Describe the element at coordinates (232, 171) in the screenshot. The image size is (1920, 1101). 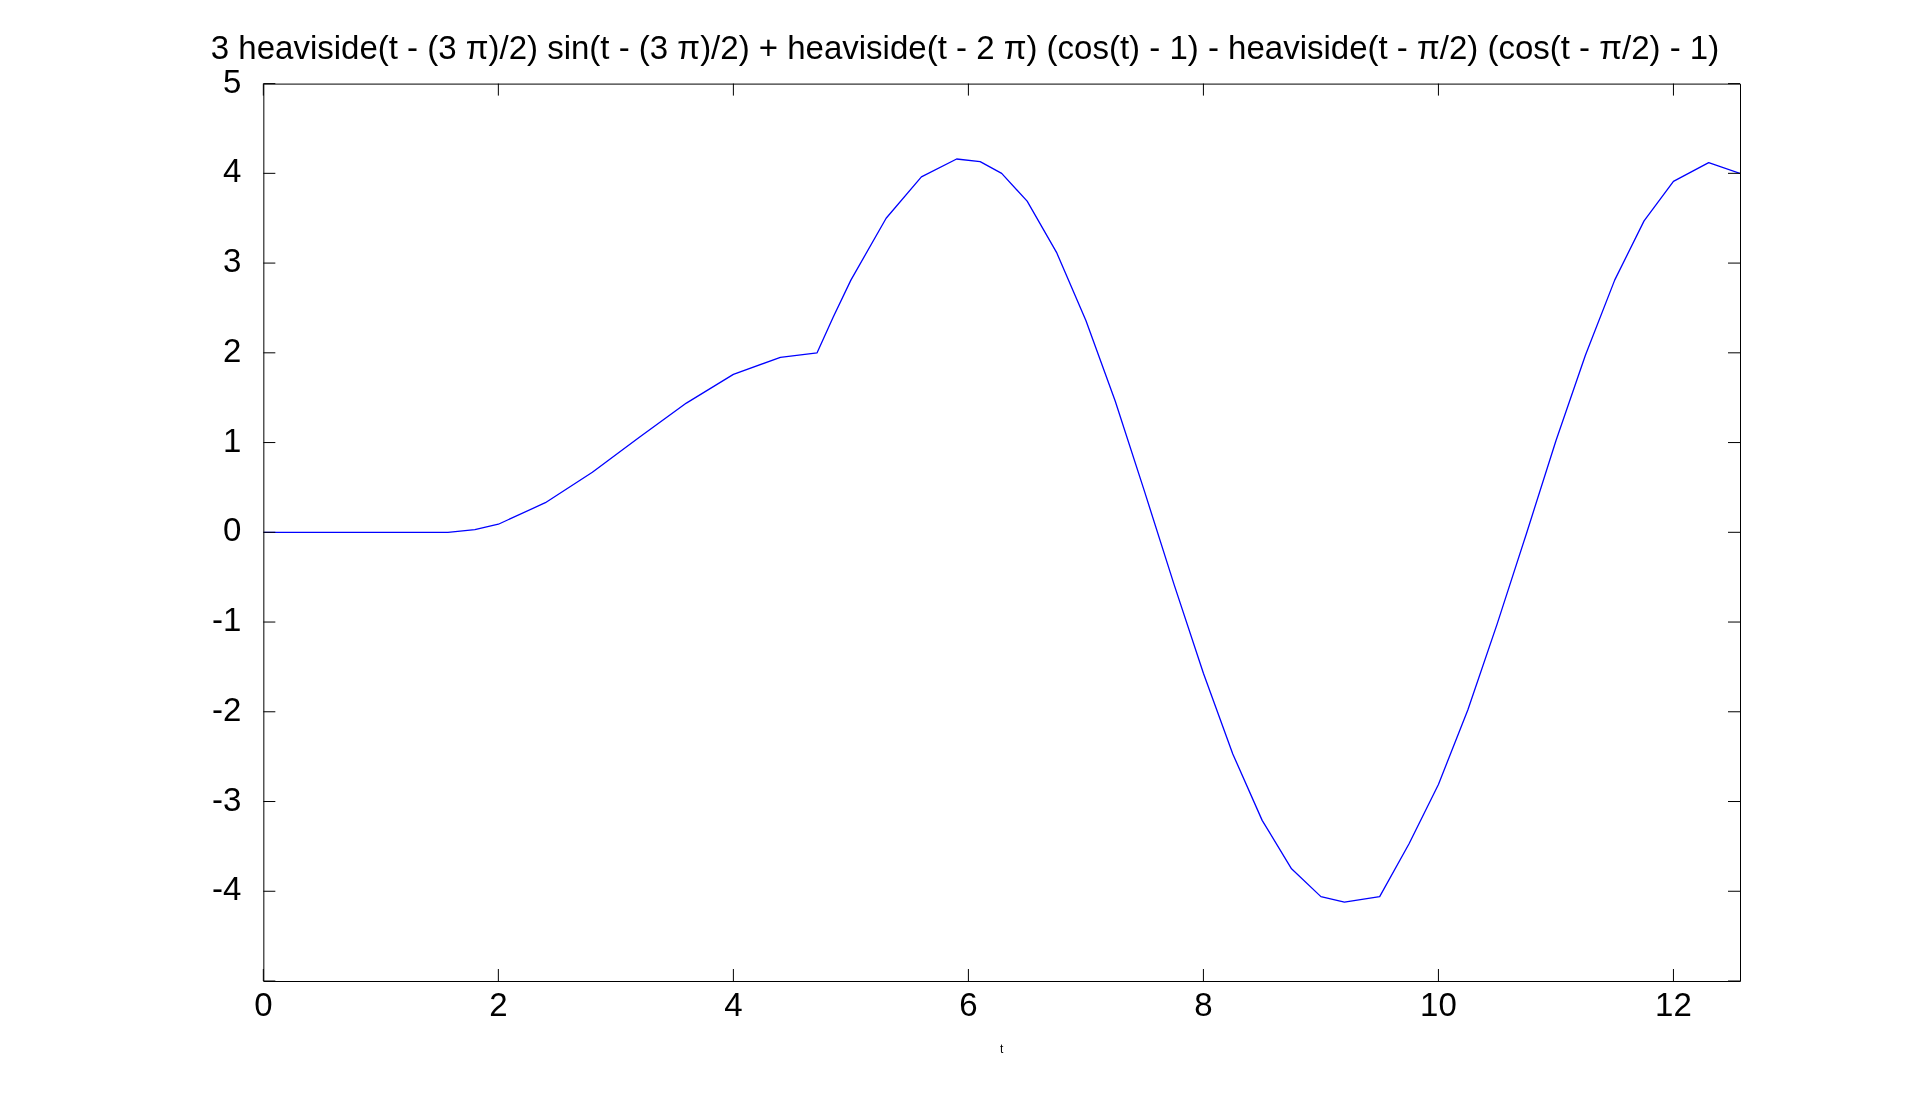
I see `y-tick-label: 4` at that location.